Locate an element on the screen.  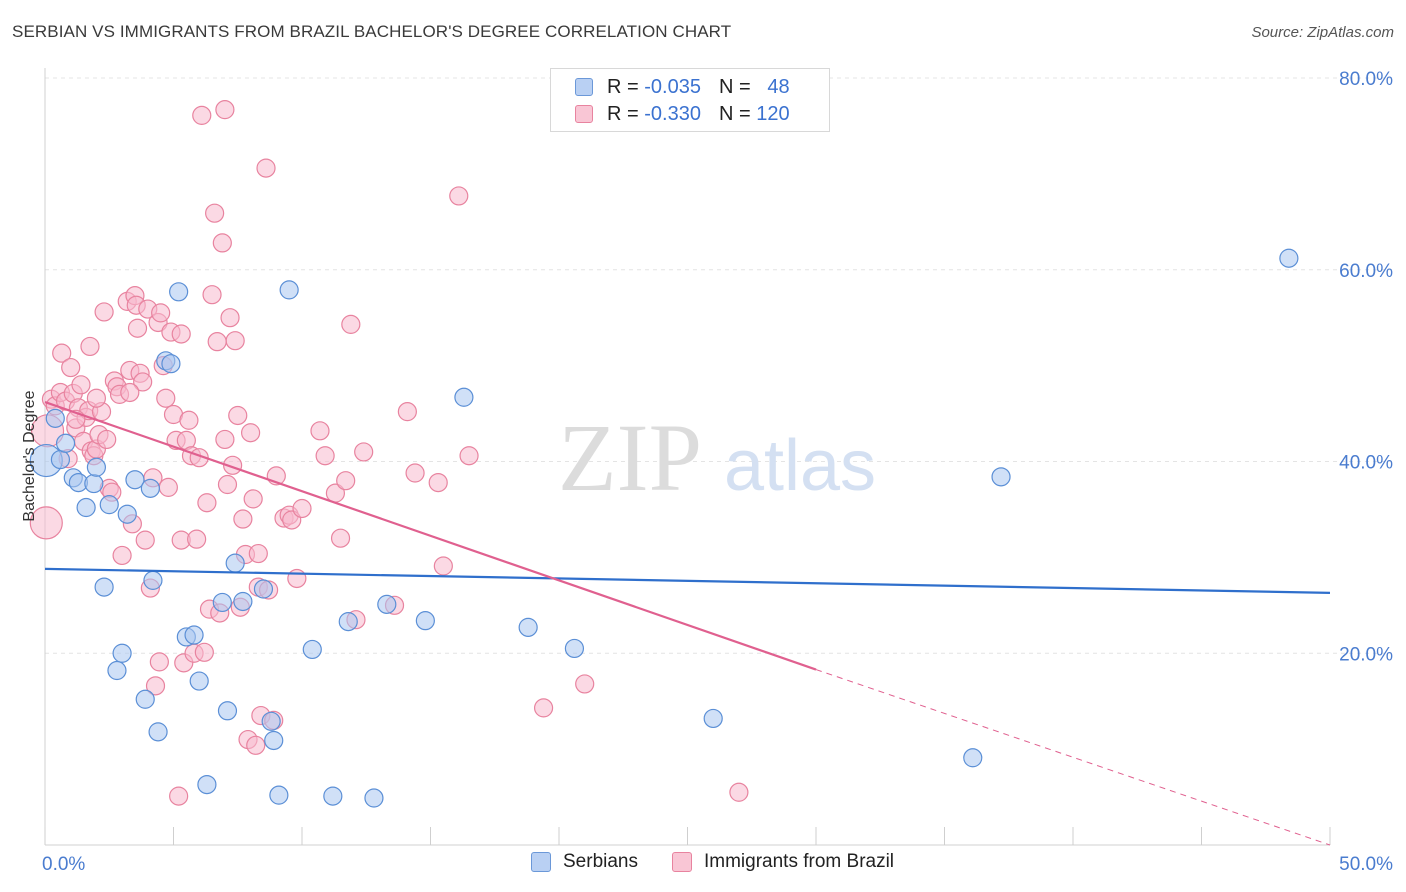
legend-row-serbians: R = -0.035 N = 48 is located at coordinates (682, 87).